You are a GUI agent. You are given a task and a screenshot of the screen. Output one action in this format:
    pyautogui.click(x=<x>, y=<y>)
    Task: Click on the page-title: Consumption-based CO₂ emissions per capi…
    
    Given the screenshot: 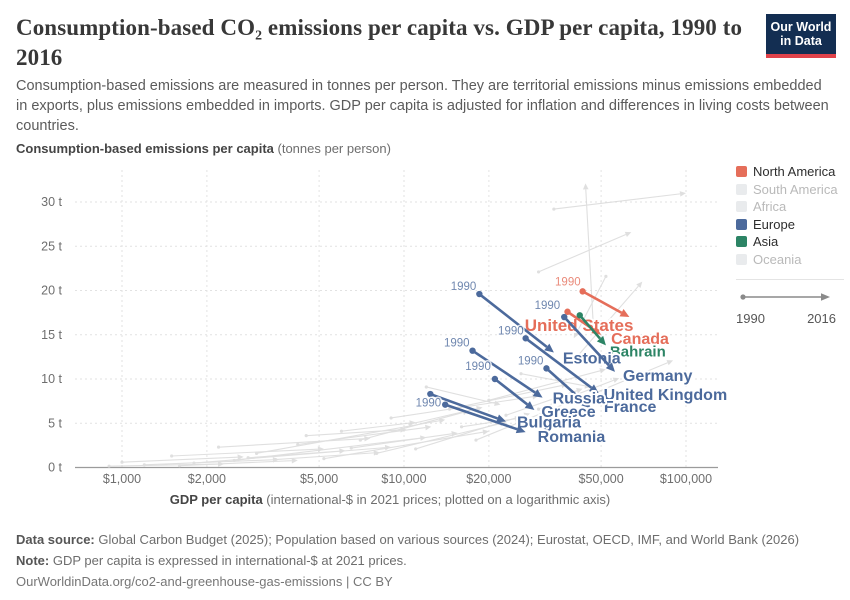 What is the action you would take?
    pyautogui.click(x=379, y=43)
    